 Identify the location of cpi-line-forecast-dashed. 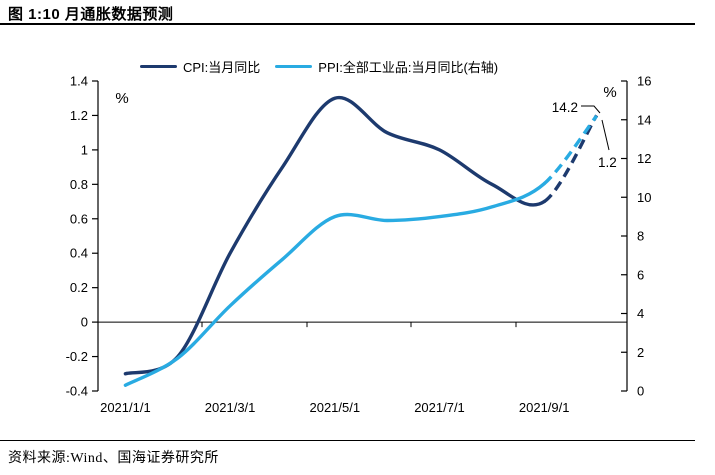
(571, 159).